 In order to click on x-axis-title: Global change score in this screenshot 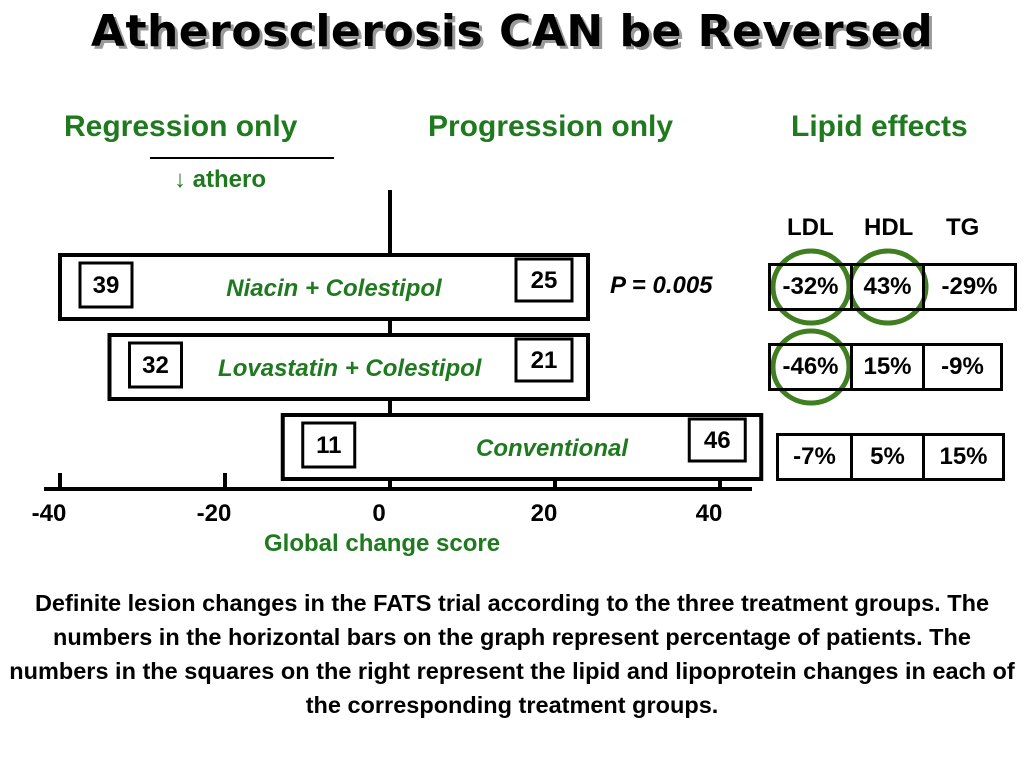, I will do `click(382, 543)`.